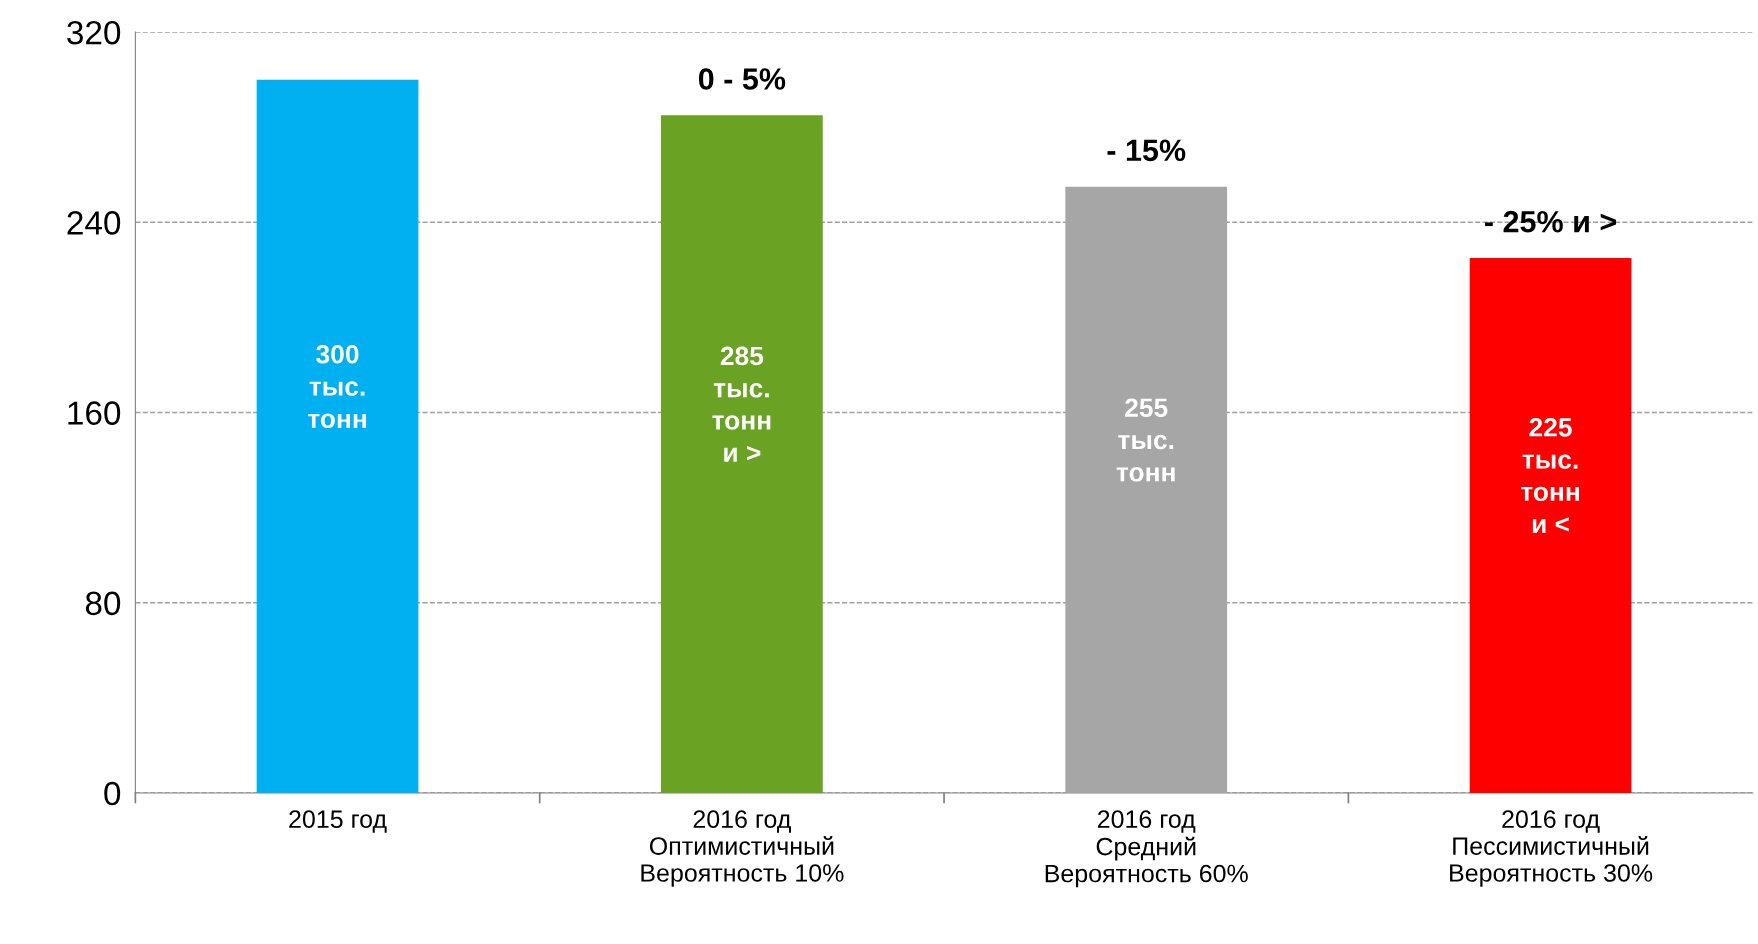 The height and width of the screenshot is (944, 1758). Describe the element at coordinates (1551, 848) in the screenshot. I see `x-tick-label: 2016 год Пессимистичный Вероятность 30%` at that location.